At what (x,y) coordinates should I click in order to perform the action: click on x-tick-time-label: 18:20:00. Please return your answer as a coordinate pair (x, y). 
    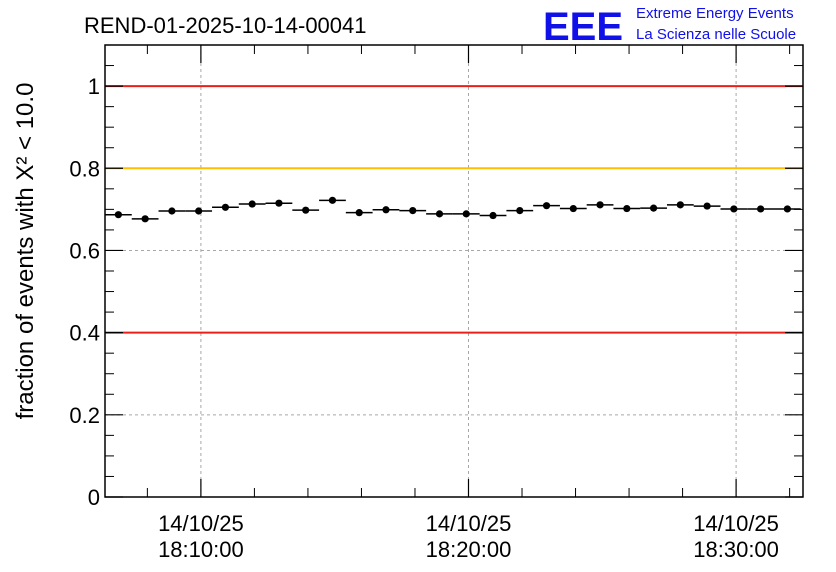
    Looking at the image, I should click on (469, 549).